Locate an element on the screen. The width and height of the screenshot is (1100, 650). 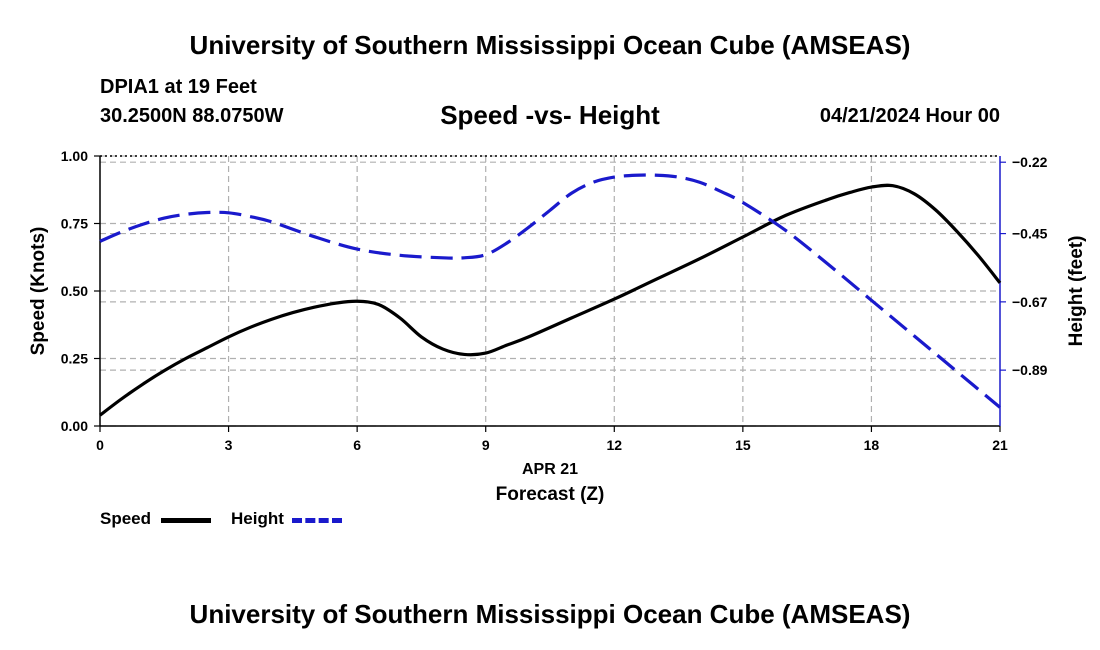
x-tick-label: 12 is located at coordinates (614, 445).